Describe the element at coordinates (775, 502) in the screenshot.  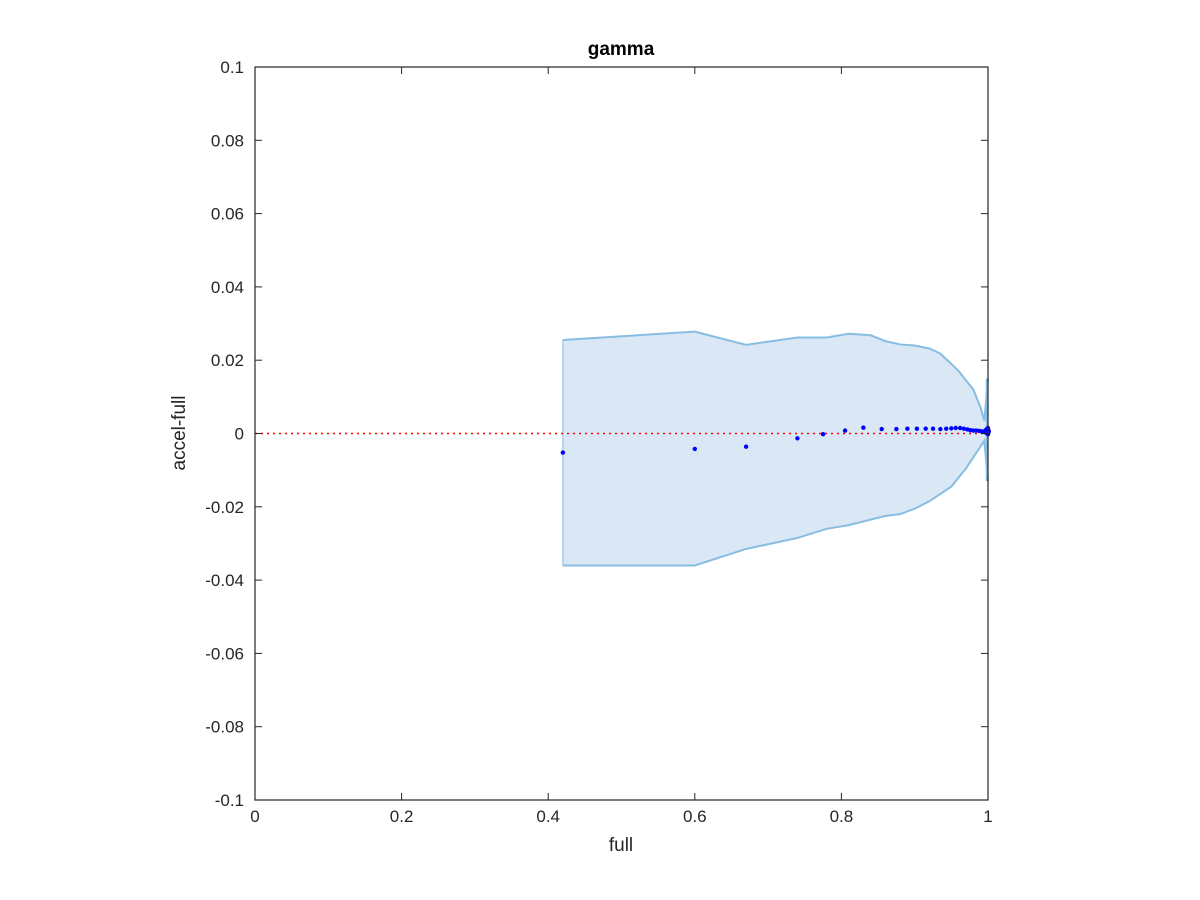
I see `confidence-band-lower-edge` at that location.